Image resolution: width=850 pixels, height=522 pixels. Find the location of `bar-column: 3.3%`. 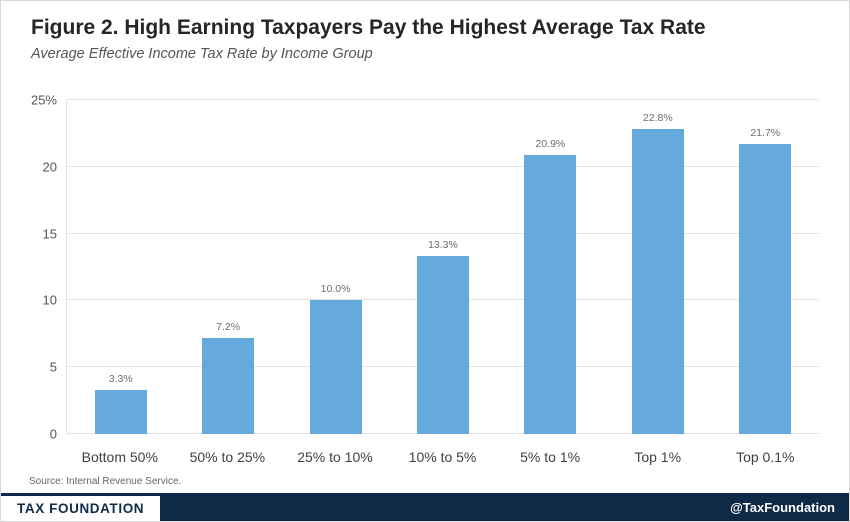

bar-column: 3.3% is located at coordinates (120, 267).